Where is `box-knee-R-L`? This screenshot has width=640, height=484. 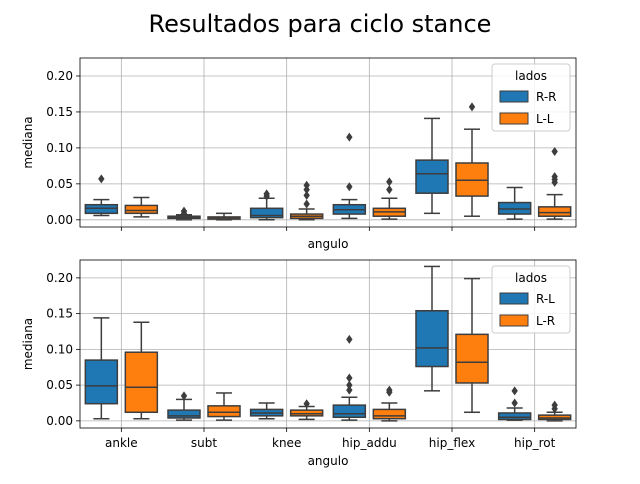
box-knee-R-L is located at coordinates (266, 411).